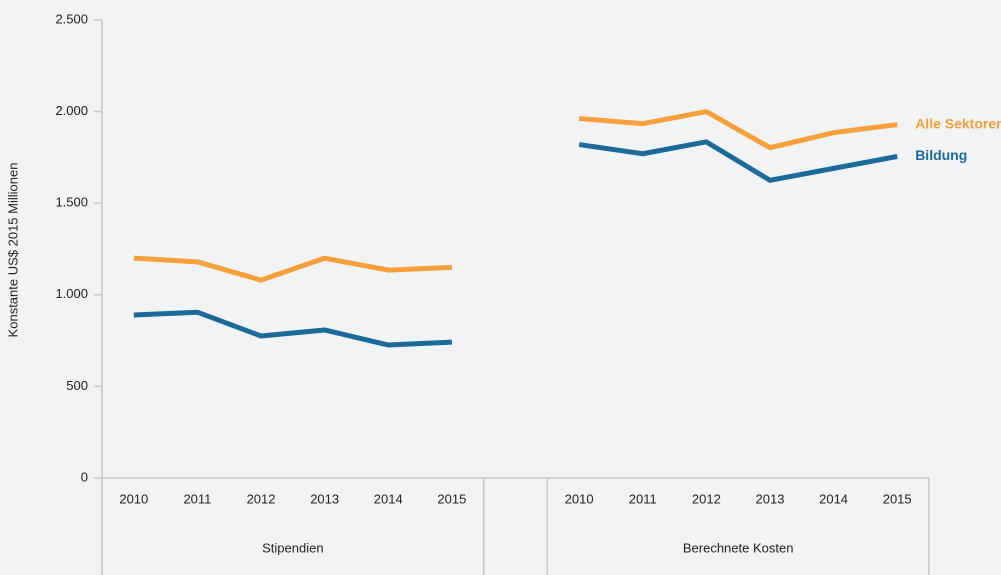  Describe the element at coordinates (71, 18) in the screenshot. I see `y-tick-label: 2.500` at that location.